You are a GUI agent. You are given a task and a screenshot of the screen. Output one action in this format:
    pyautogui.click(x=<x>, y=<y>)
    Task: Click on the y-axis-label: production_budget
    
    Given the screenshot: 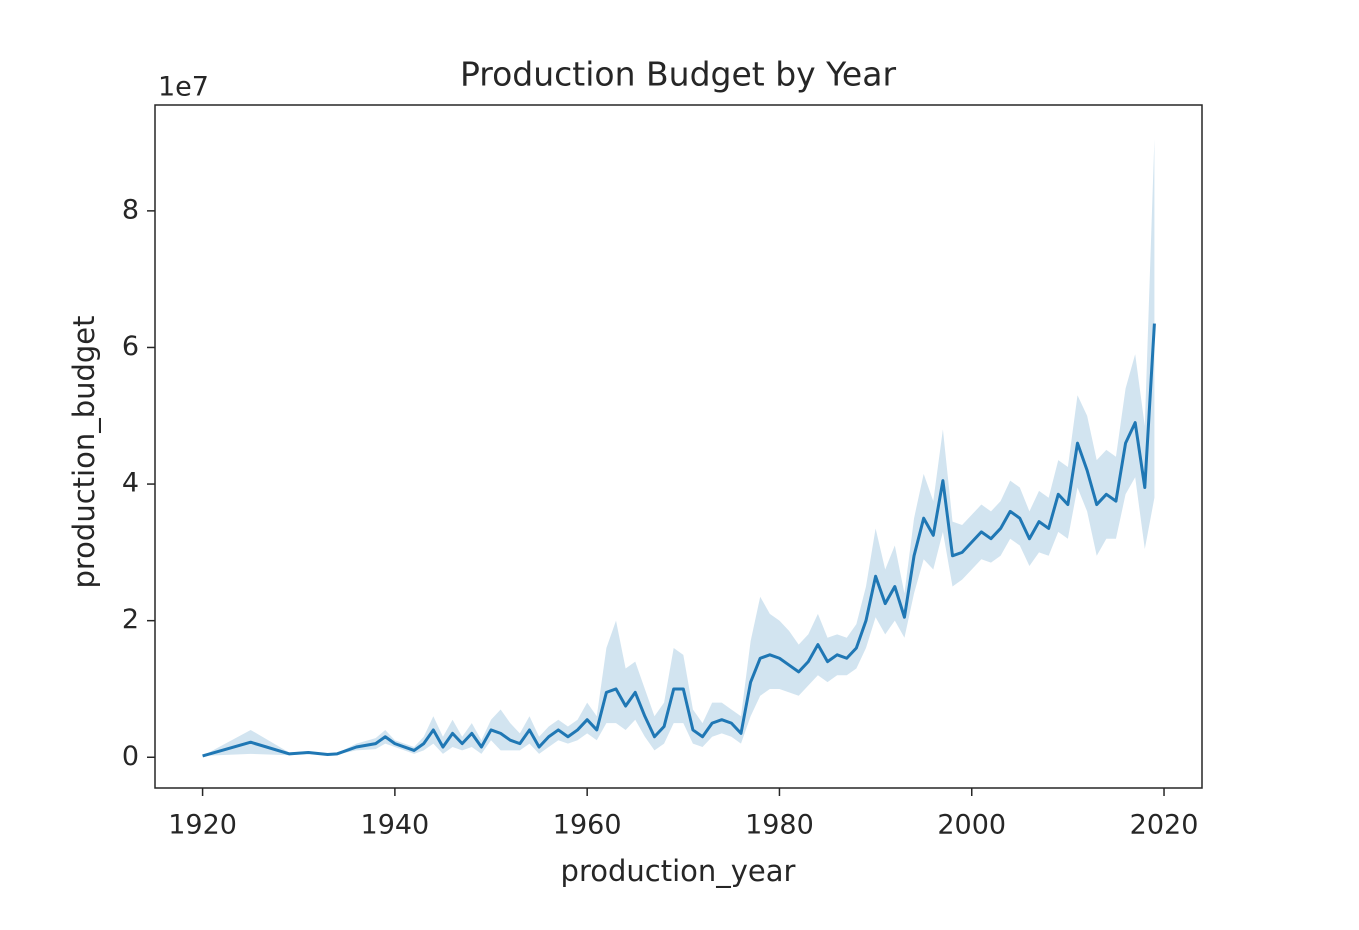 What is the action you would take?
    pyautogui.click(x=84, y=451)
    